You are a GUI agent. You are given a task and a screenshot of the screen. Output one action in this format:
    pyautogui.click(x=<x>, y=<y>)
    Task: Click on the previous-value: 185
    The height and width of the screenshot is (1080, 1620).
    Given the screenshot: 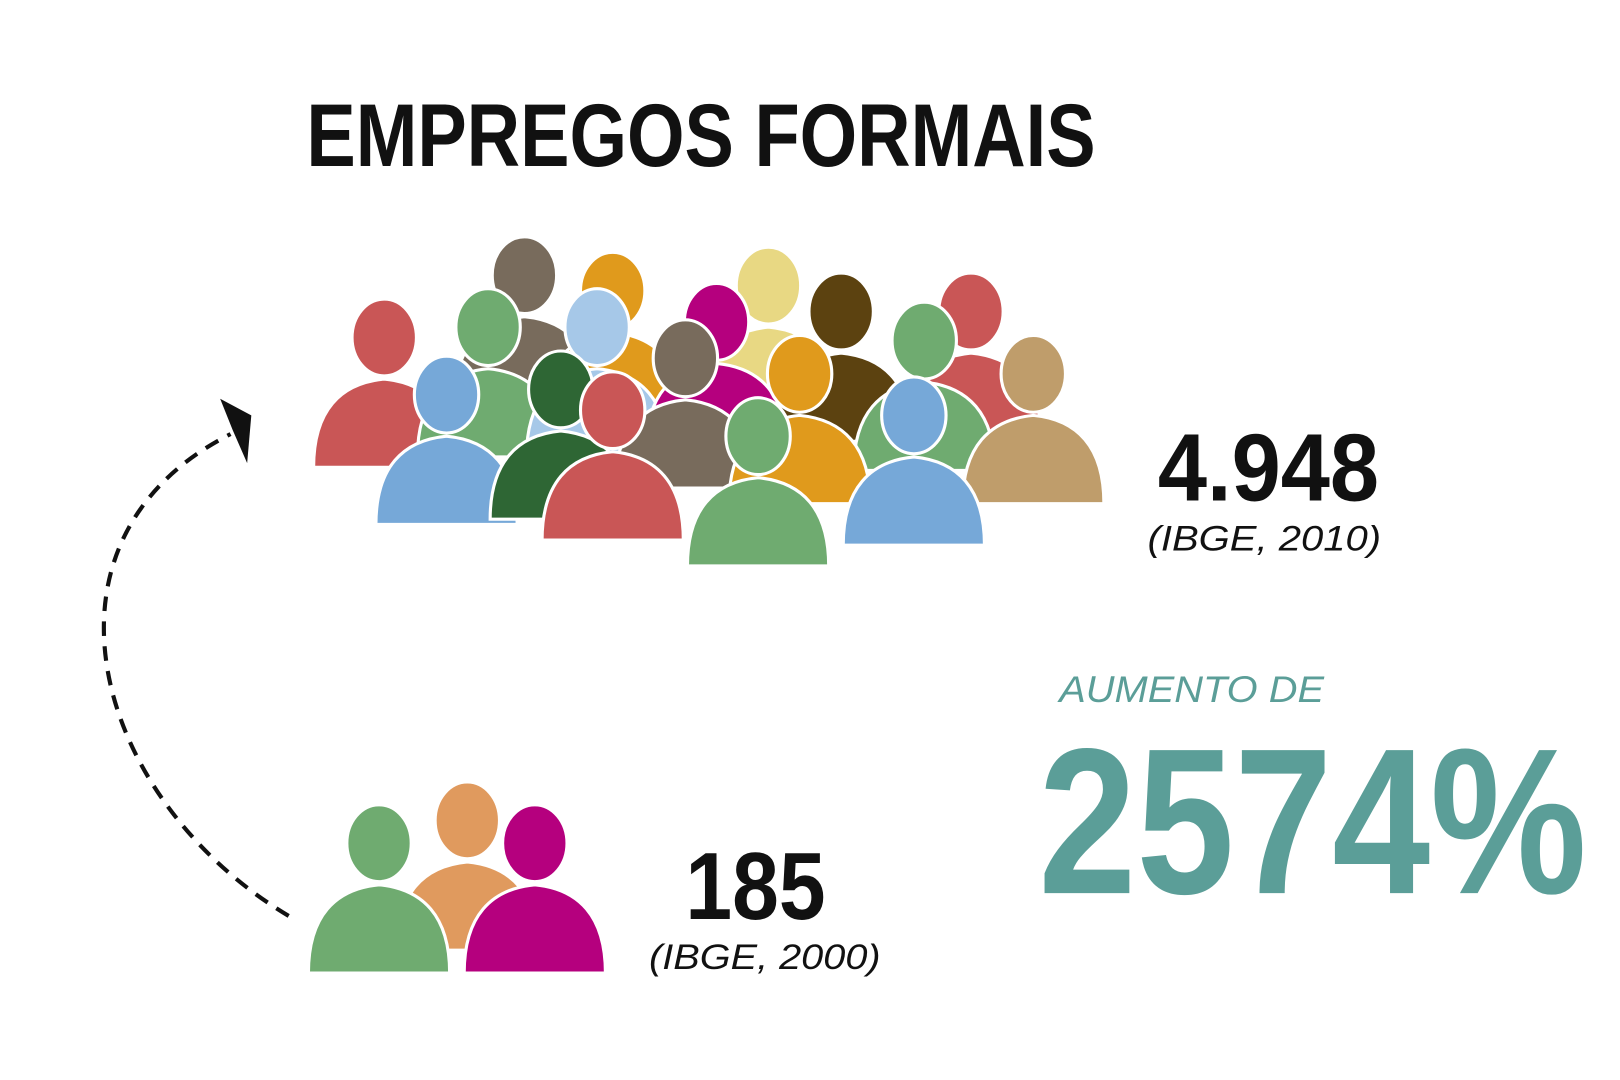 What is the action you would take?
    pyautogui.click(x=755, y=887)
    